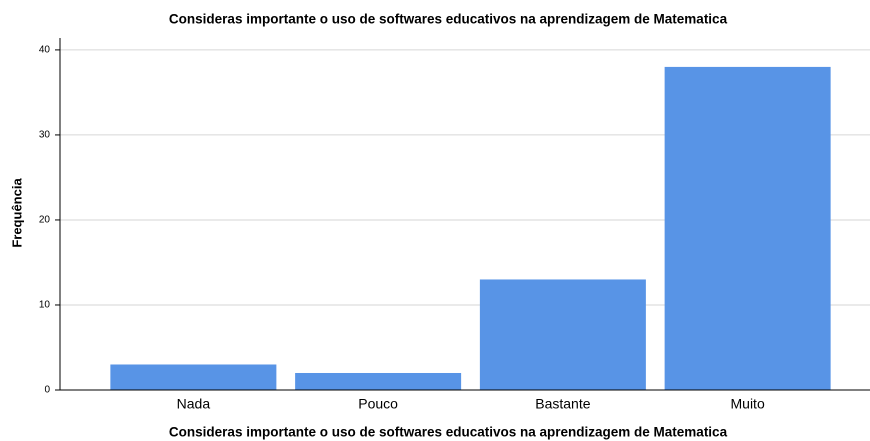  I want to click on x-tick-label: Pouco, so click(378, 404).